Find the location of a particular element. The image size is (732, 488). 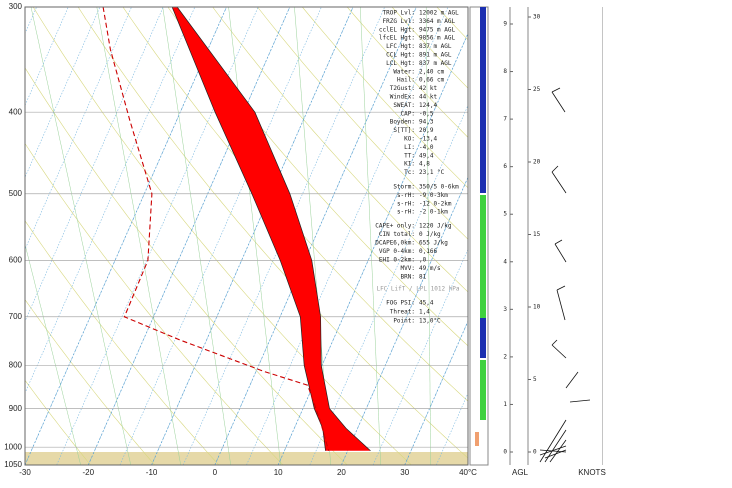

ft-tick-label: 0 is located at coordinates (535, 452).